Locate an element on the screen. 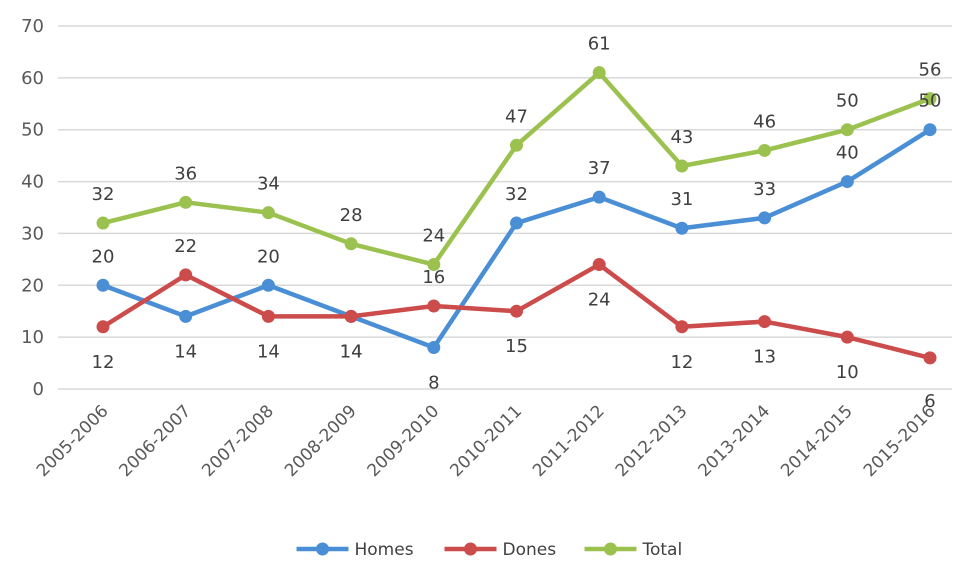 This screenshot has height=563, width=961. x-tick-label: 2013-2014 is located at coordinates (734, 441).